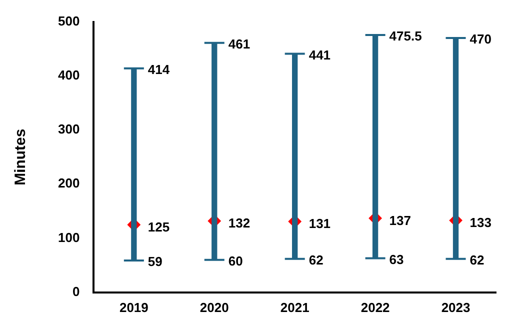 The height and width of the screenshot is (328, 518). I want to click on annotation: 441, so click(319, 54).